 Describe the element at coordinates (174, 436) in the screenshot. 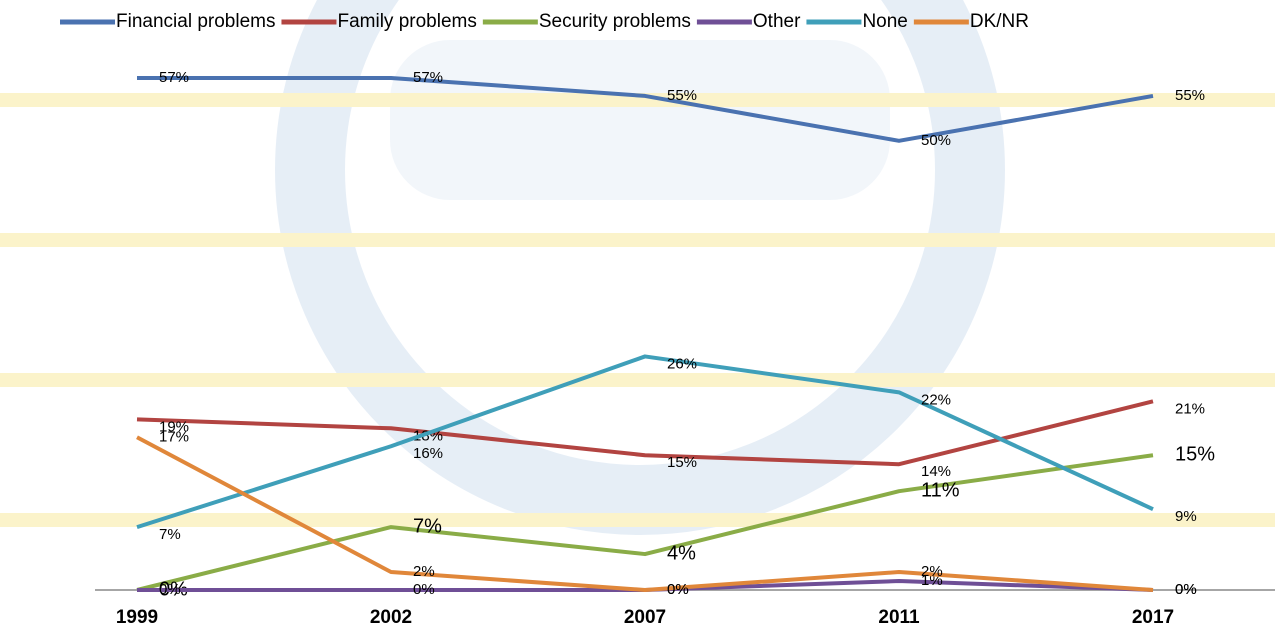

I see `data-label: 17%` at that location.